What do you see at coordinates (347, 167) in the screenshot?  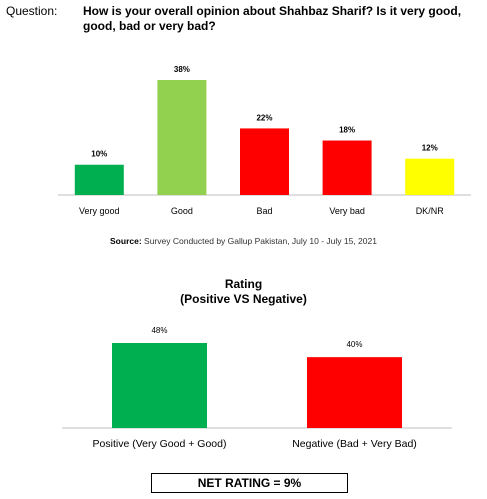 I see `bar-very-bad` at bounding box center [347, 167].